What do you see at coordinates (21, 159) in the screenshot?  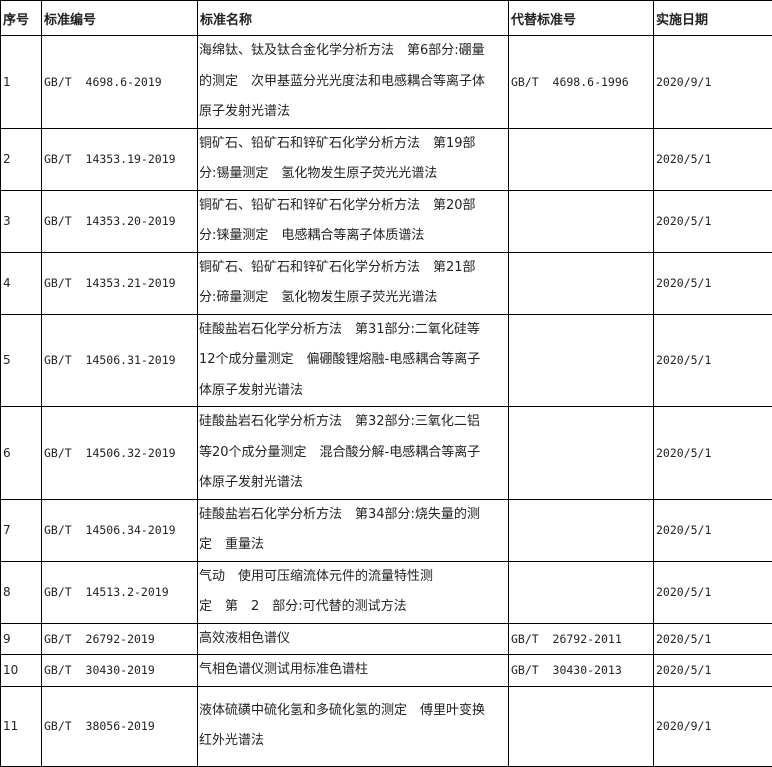 I see `row-number: 2` at bounding box center [21, 159].